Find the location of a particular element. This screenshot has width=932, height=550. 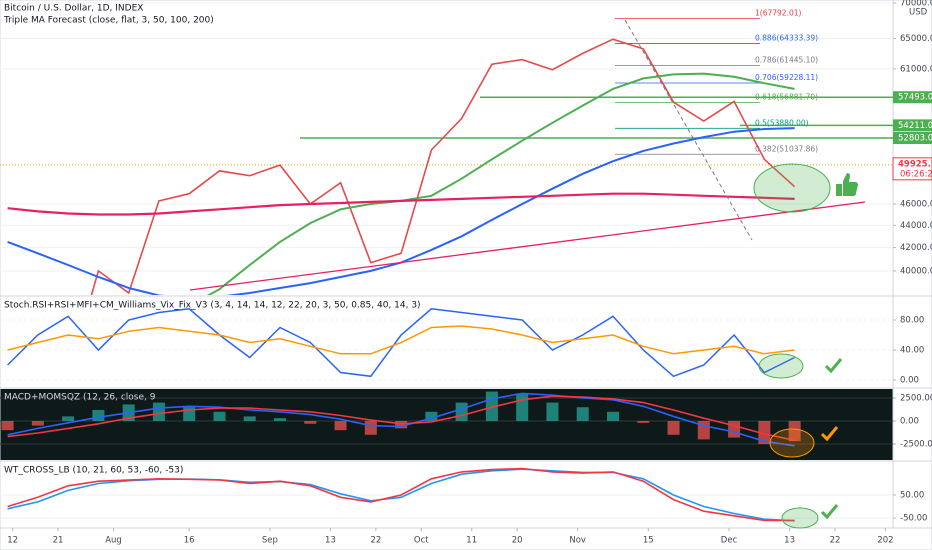

x-tick-label: Dec is located at coordinates (729, 541).